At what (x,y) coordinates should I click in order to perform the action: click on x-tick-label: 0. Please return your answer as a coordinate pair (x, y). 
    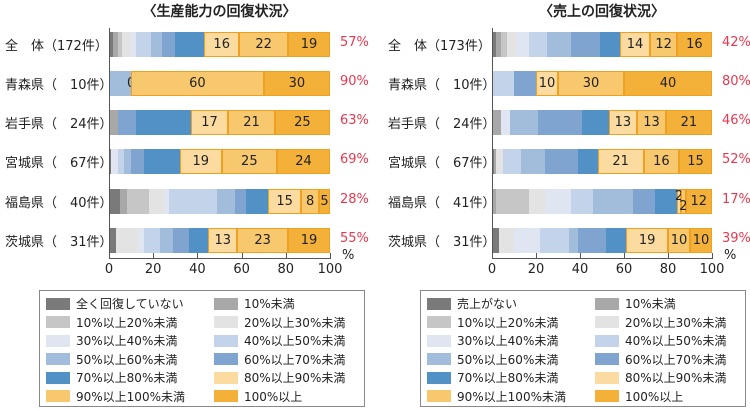
    Looking at the image, I should click on (109, 269).